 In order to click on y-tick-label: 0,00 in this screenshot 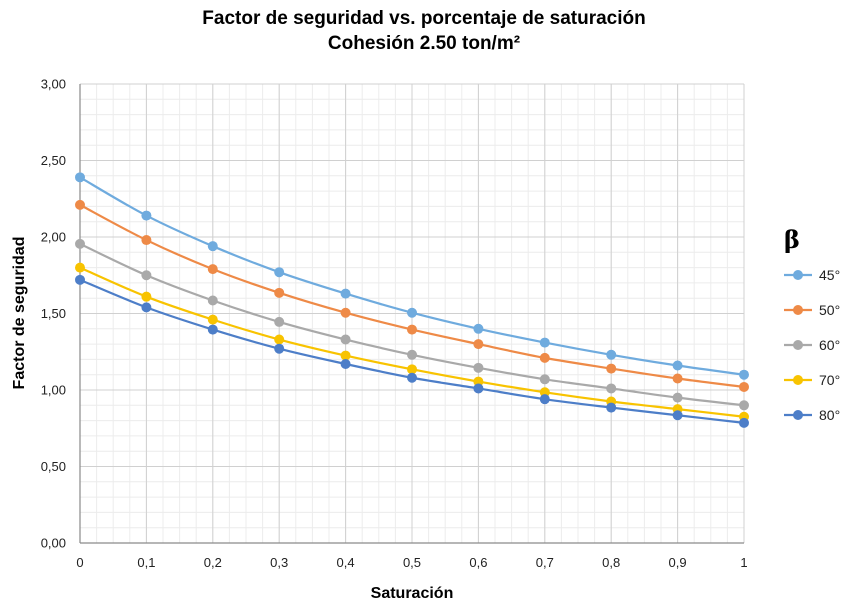, I will do `click(53, 543)`.